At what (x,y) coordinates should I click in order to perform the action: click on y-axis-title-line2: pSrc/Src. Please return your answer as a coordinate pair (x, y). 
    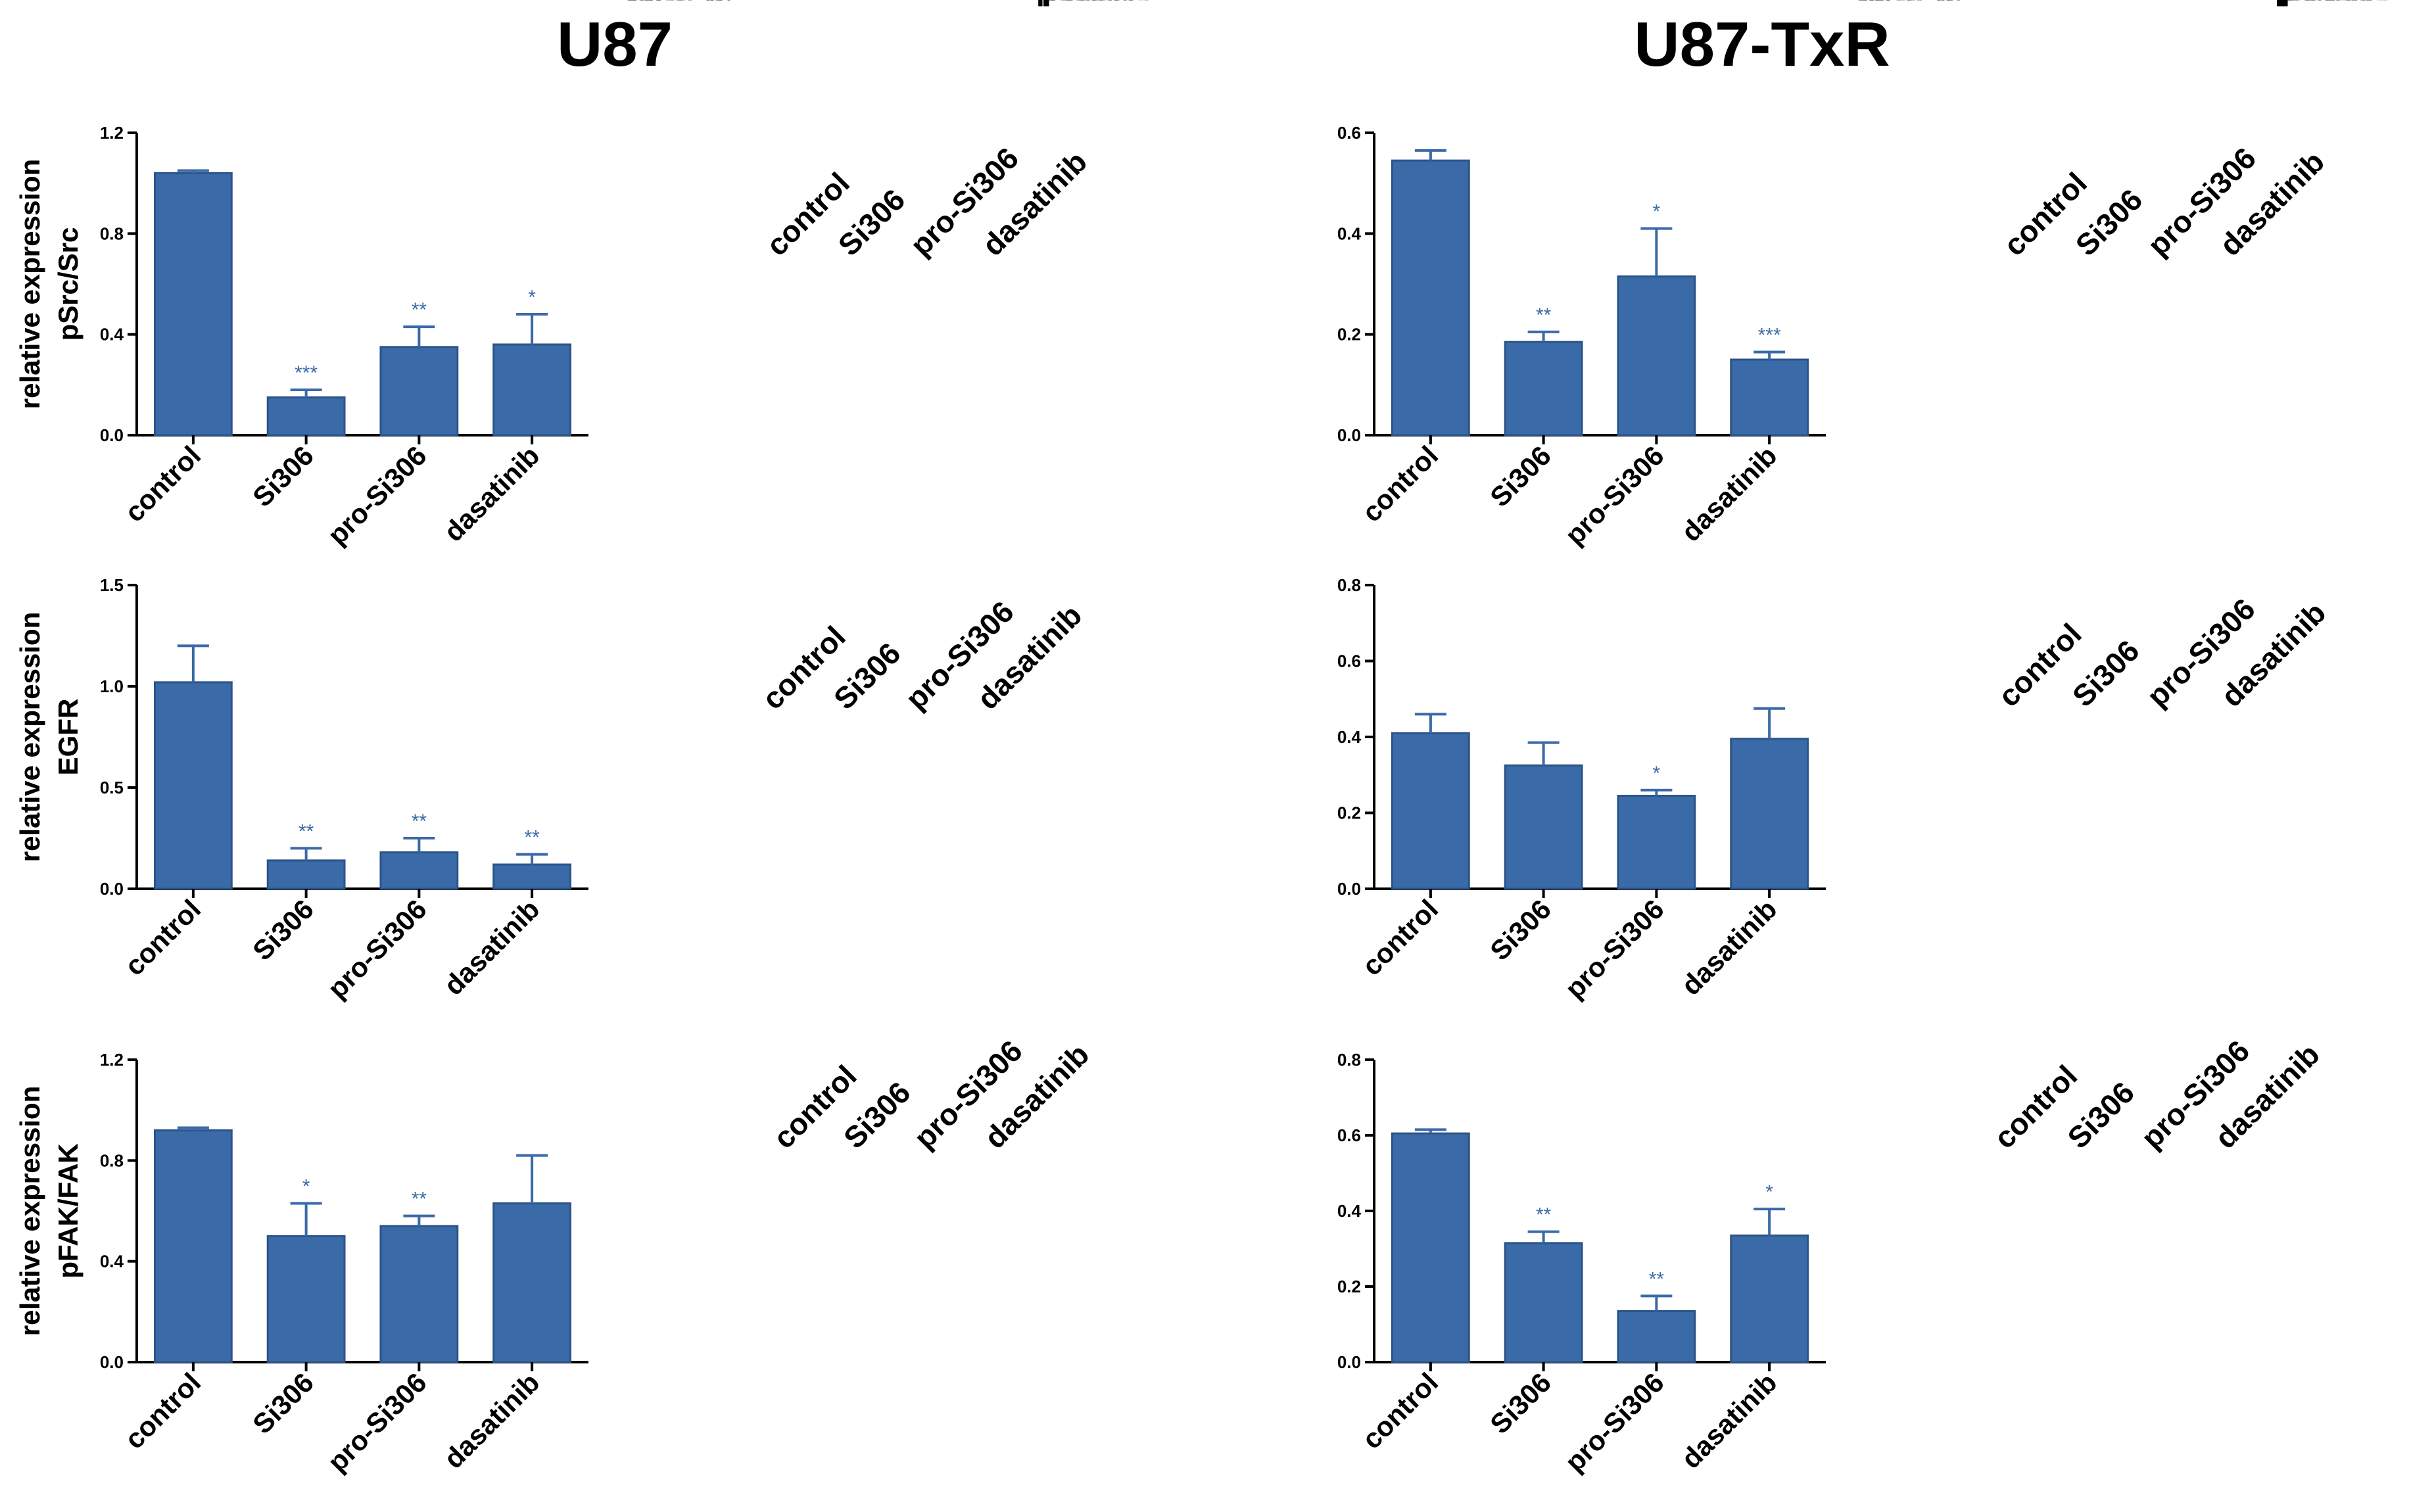
    Looking at the image, I should click on (68, 284).